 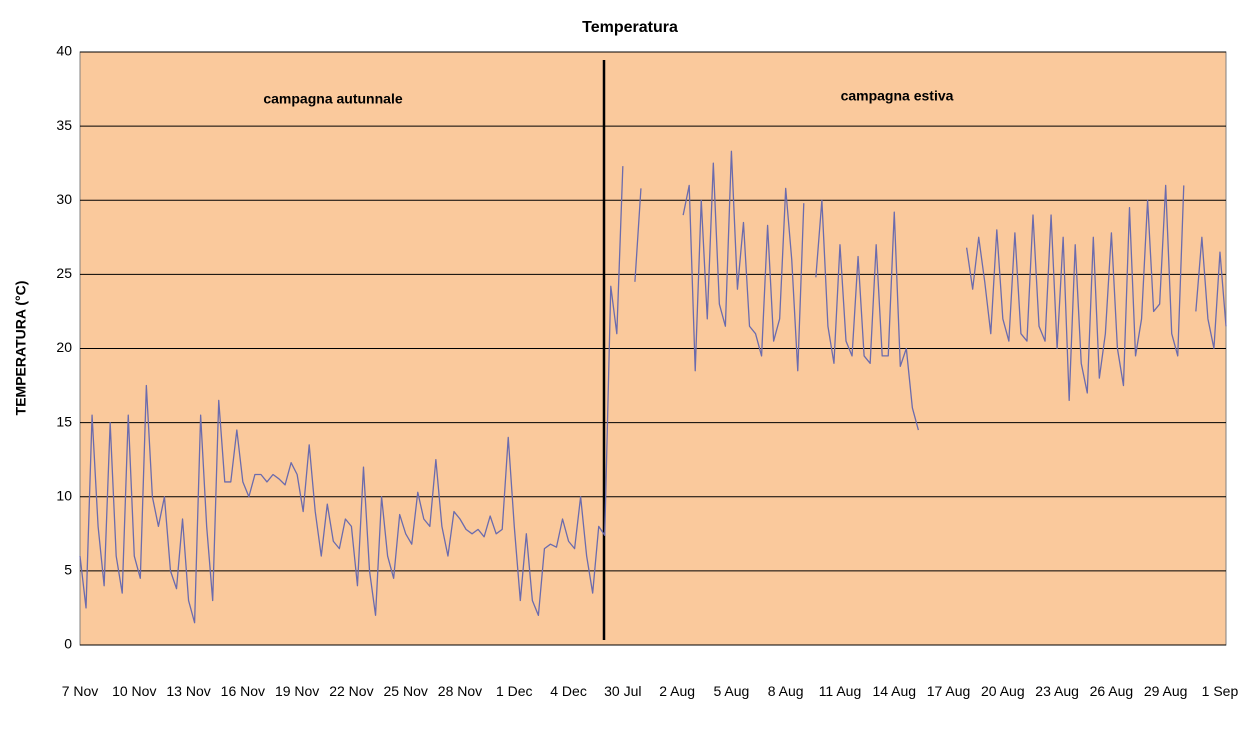 What do you see at coordinates (785, 691) in the screenshot?
I see `x-tick-label: 8 Aug` at bounding box center [785, 691].